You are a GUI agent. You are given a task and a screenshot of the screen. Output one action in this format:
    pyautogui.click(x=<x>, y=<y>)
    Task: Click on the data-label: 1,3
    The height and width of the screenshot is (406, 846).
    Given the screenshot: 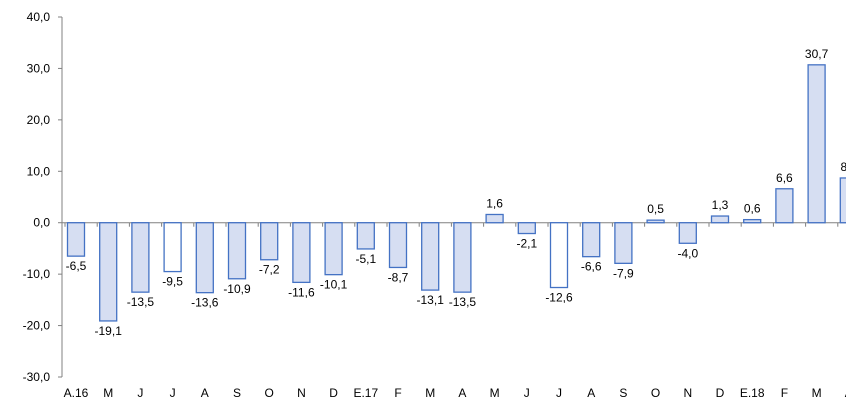 What is the action you would take?
    pyautogui.click(x=720, y=205)
    